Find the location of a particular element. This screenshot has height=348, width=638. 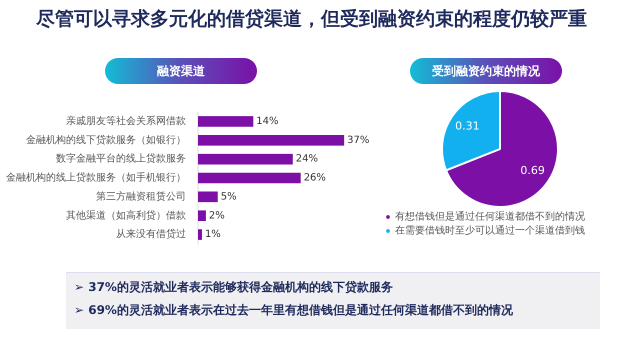

data-label: 0.31 is located at coordinates (467, 126).